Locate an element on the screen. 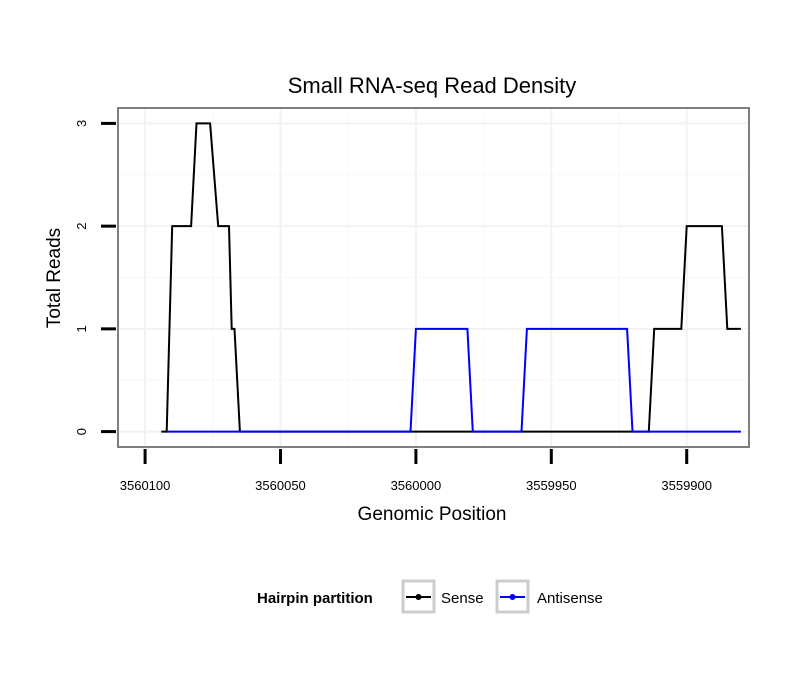  series-line-antisense is located at coordinates (453, 380).